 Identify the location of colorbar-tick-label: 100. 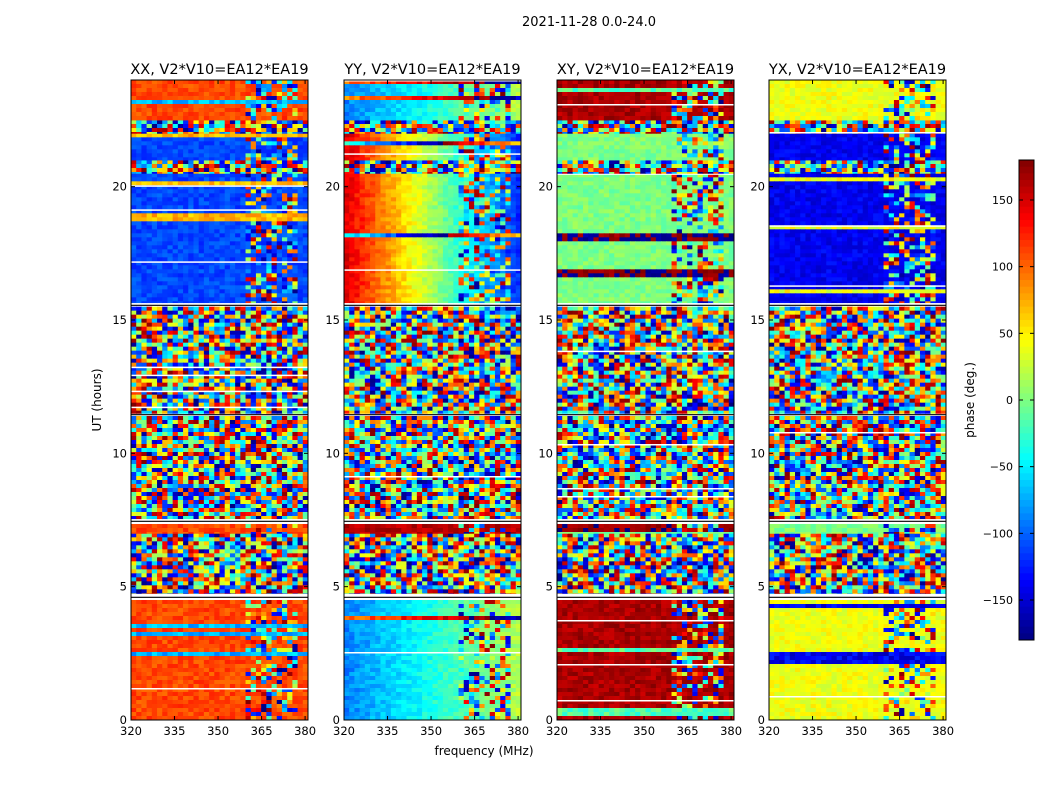
(1002, 267).